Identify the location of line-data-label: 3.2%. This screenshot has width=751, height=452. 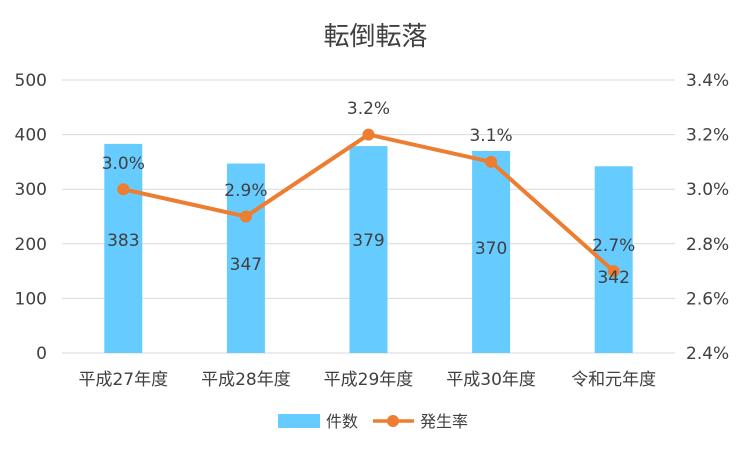
(368, 109).